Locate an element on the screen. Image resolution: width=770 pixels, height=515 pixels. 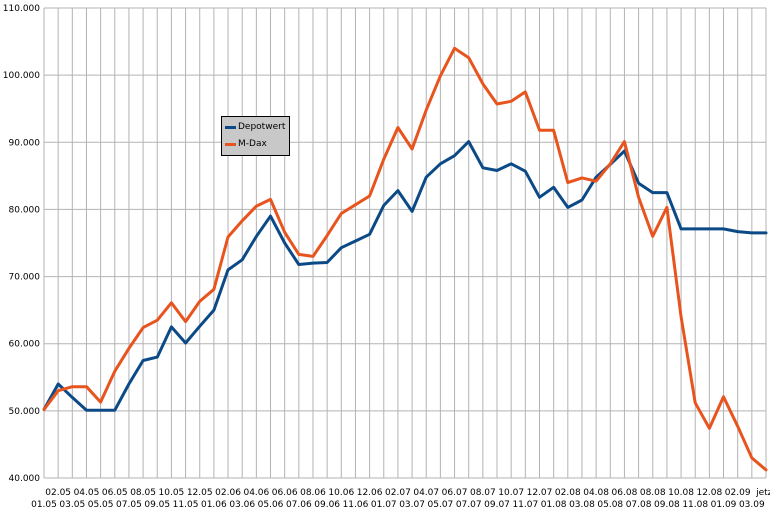
y-tick-label: 60.000 is located at coordinates (25, 345).